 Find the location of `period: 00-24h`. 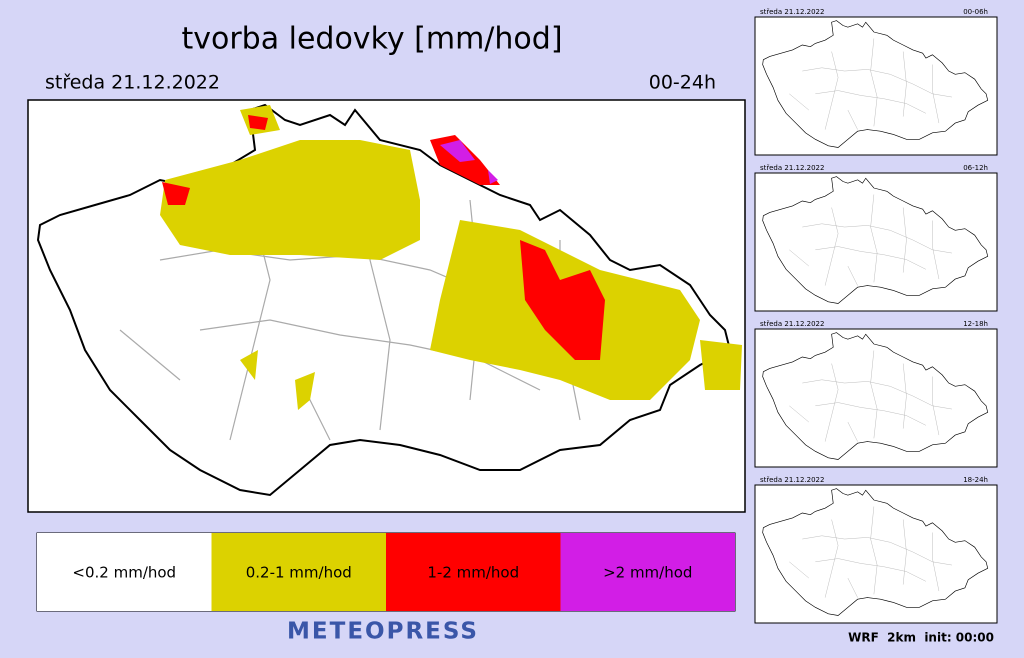

period: 00-24h is located at coordinates (682, 83).